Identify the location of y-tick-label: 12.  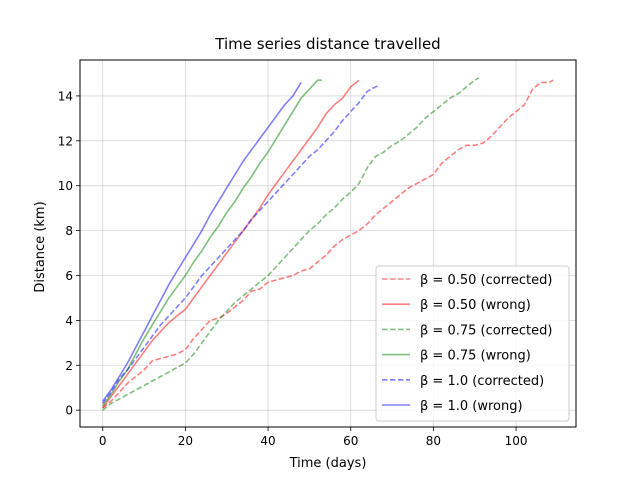
(65, 141).